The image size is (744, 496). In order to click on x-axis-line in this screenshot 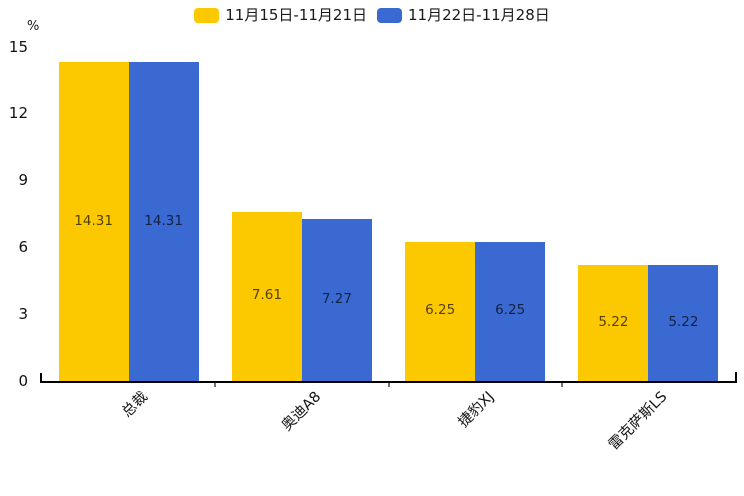, I will do `click(388, 382)`.